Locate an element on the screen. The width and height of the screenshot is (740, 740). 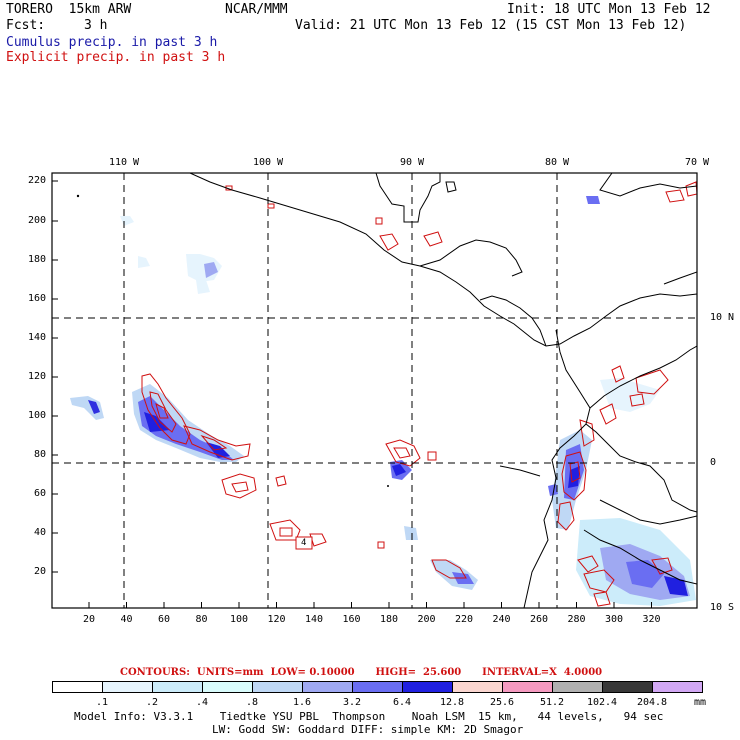
y-tick-label: 160 is located at coordinates (36, 298).